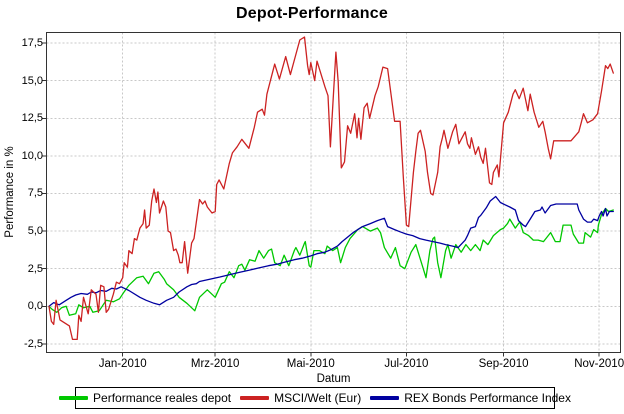 Image resolution: width=624 pixels, height=414 pixels. I want to click on y-tick-label: 0,0, so click(35, 306).